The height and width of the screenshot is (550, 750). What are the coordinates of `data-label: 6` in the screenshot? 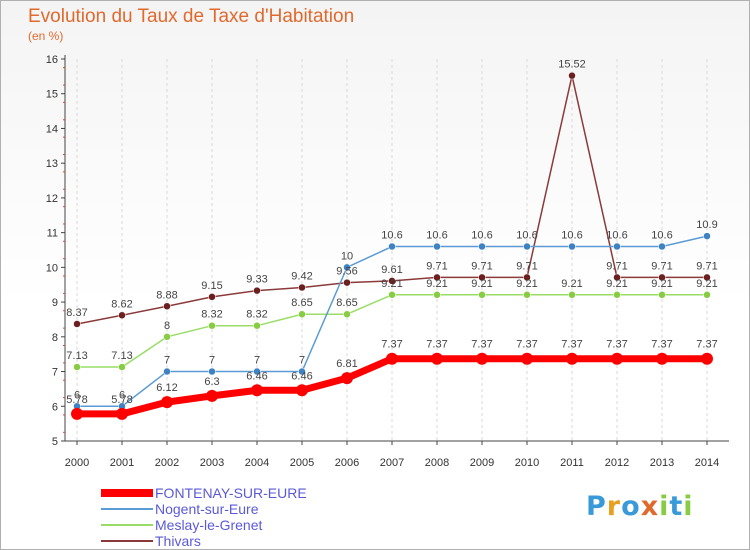 It's located at (77, 395).